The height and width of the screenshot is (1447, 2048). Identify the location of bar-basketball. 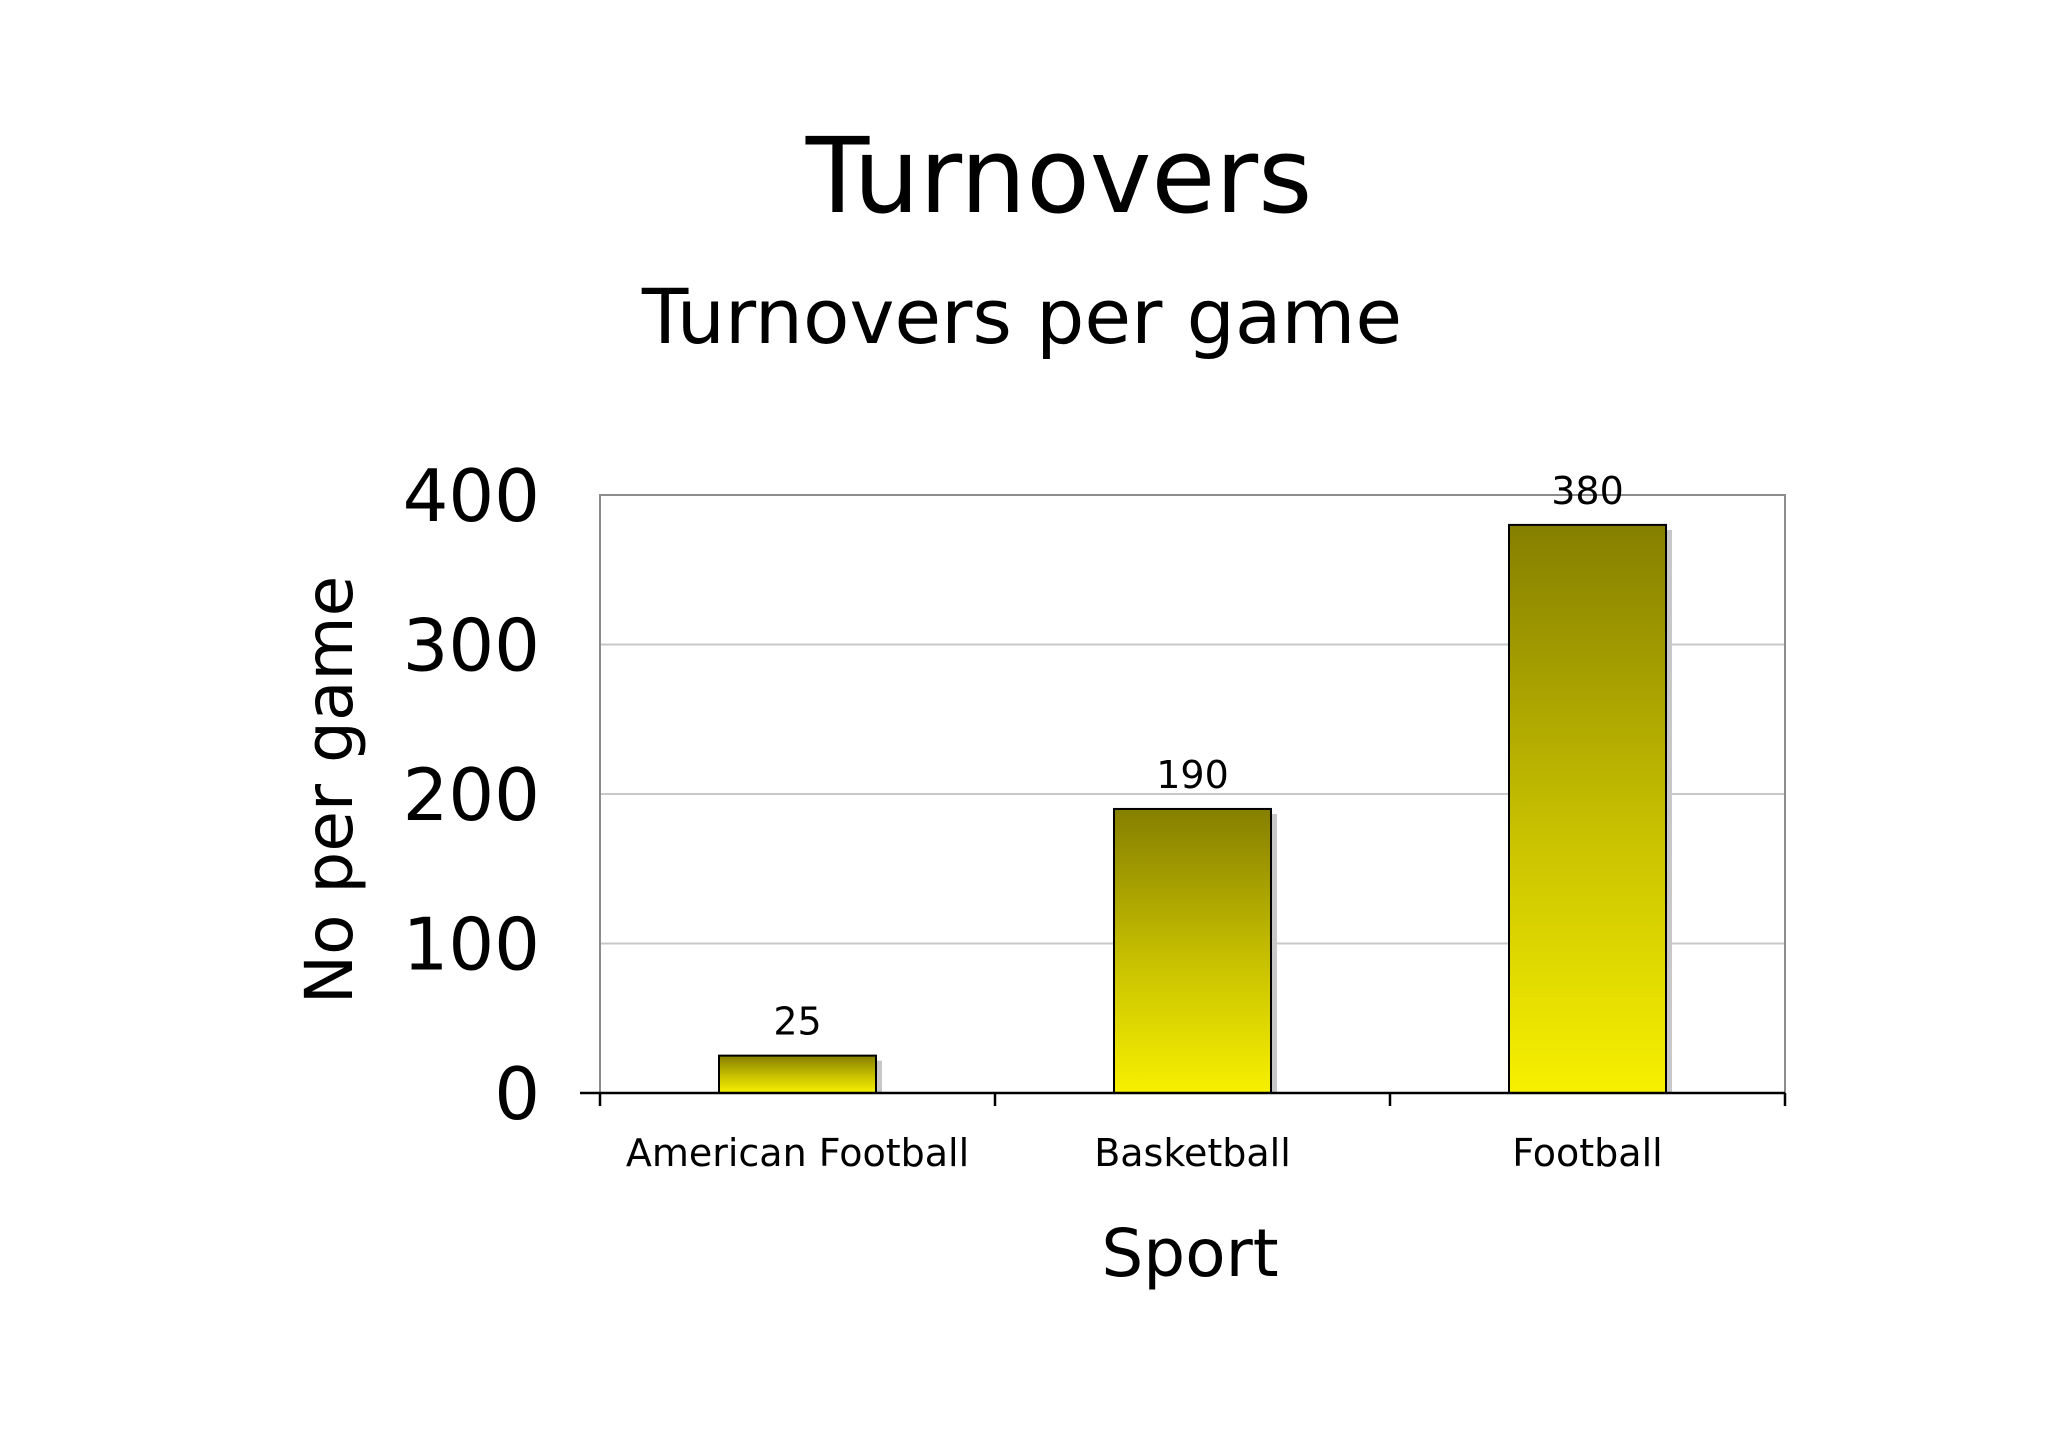
(1192, 950).